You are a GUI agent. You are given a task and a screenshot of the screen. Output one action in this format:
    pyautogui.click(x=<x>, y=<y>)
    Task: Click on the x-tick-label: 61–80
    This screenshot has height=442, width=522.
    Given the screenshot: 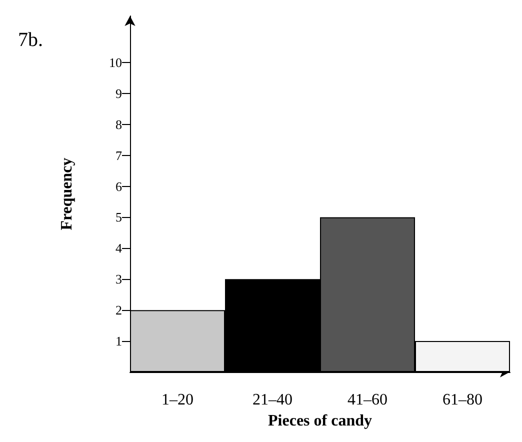 What is the action you would take?
    pyautogui.click(x=462, y=400)
    